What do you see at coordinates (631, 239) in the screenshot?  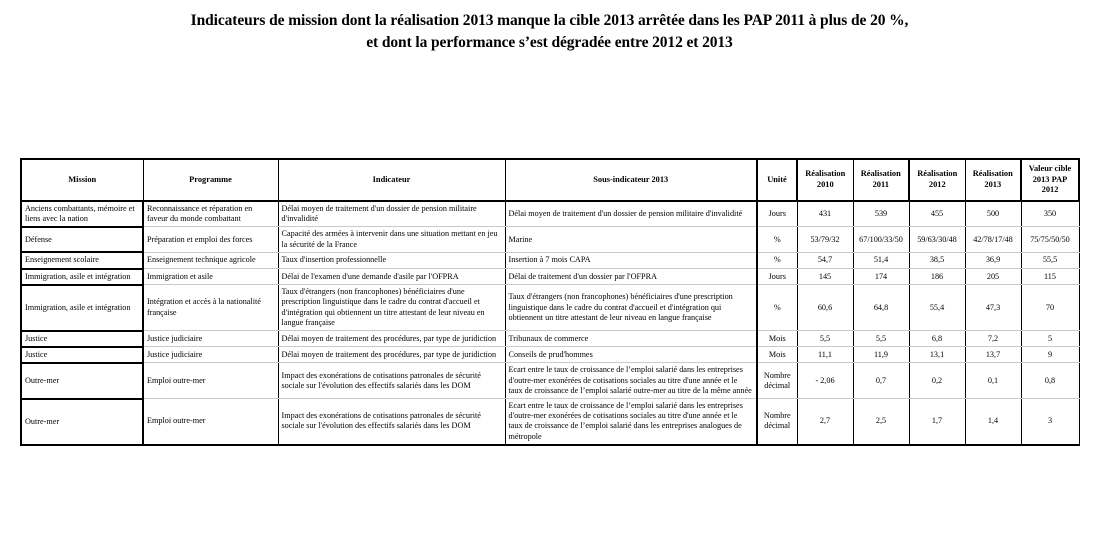 I see `cell-sous: Marine` at bounding box center [631, 239].